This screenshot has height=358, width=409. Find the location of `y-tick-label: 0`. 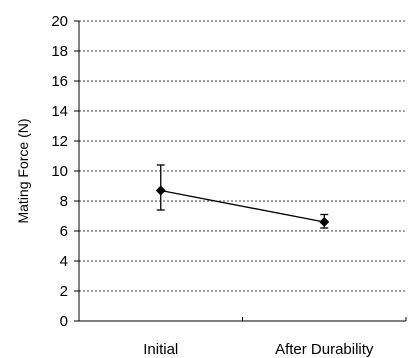

y-tick-label: 0 is located at coordinates (64, 321).